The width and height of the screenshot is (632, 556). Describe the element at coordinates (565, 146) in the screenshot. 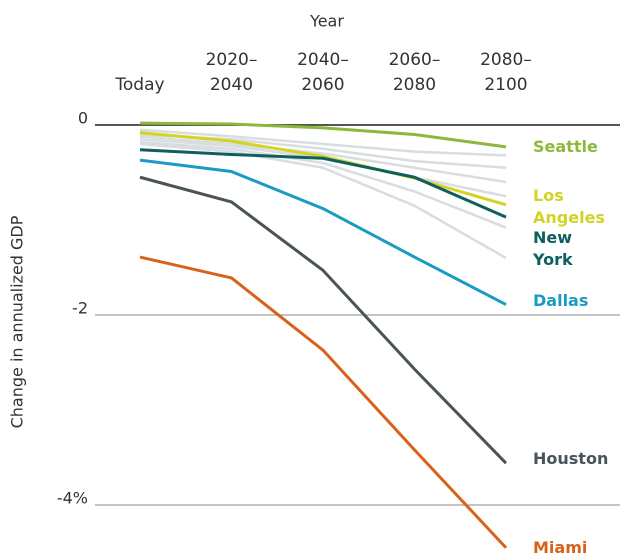

I see `series-label: Seattle` at that location.